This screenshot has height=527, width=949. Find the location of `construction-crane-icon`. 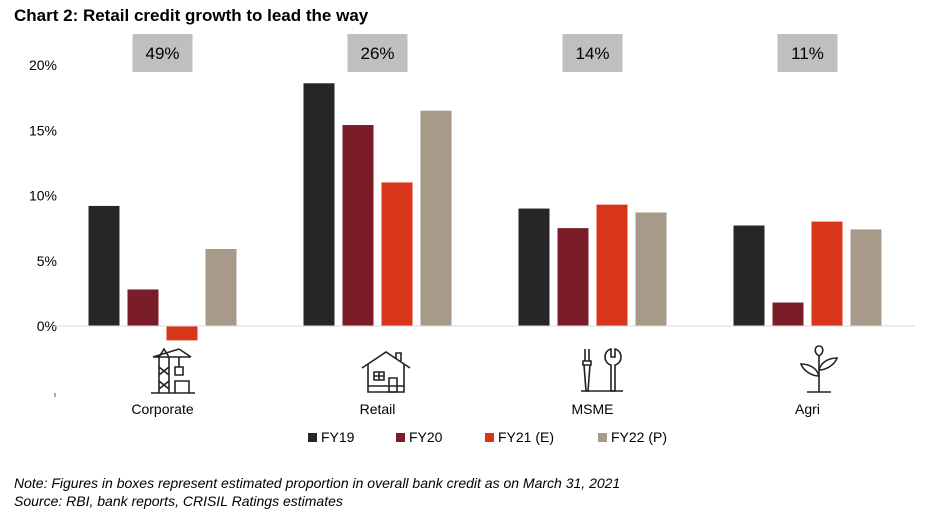

construction-crane-icon is located at coordinates (173, 370).